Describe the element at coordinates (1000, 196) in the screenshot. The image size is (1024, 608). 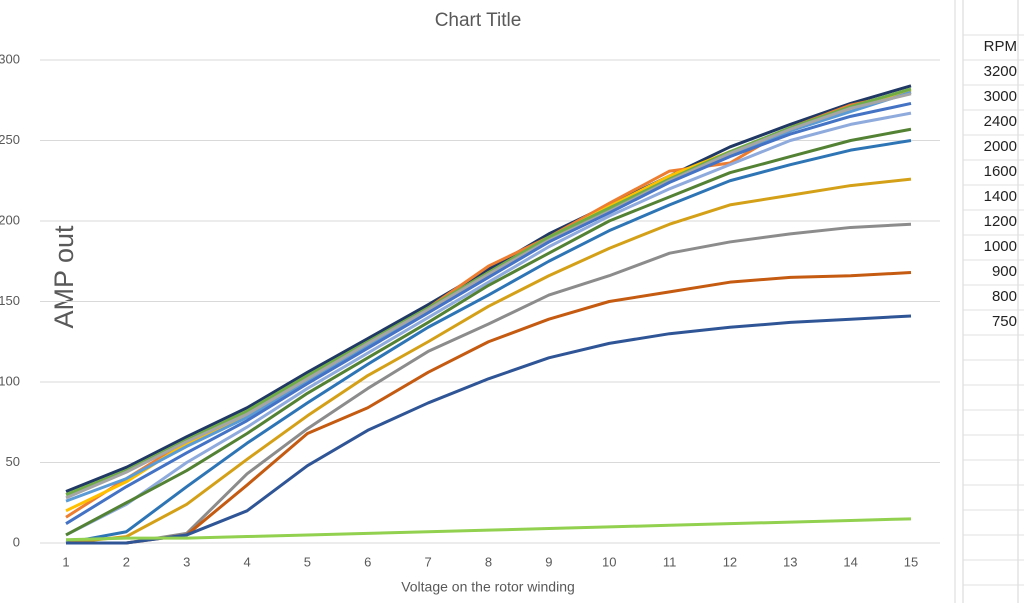
I see `cell-text: 1400` at that location.